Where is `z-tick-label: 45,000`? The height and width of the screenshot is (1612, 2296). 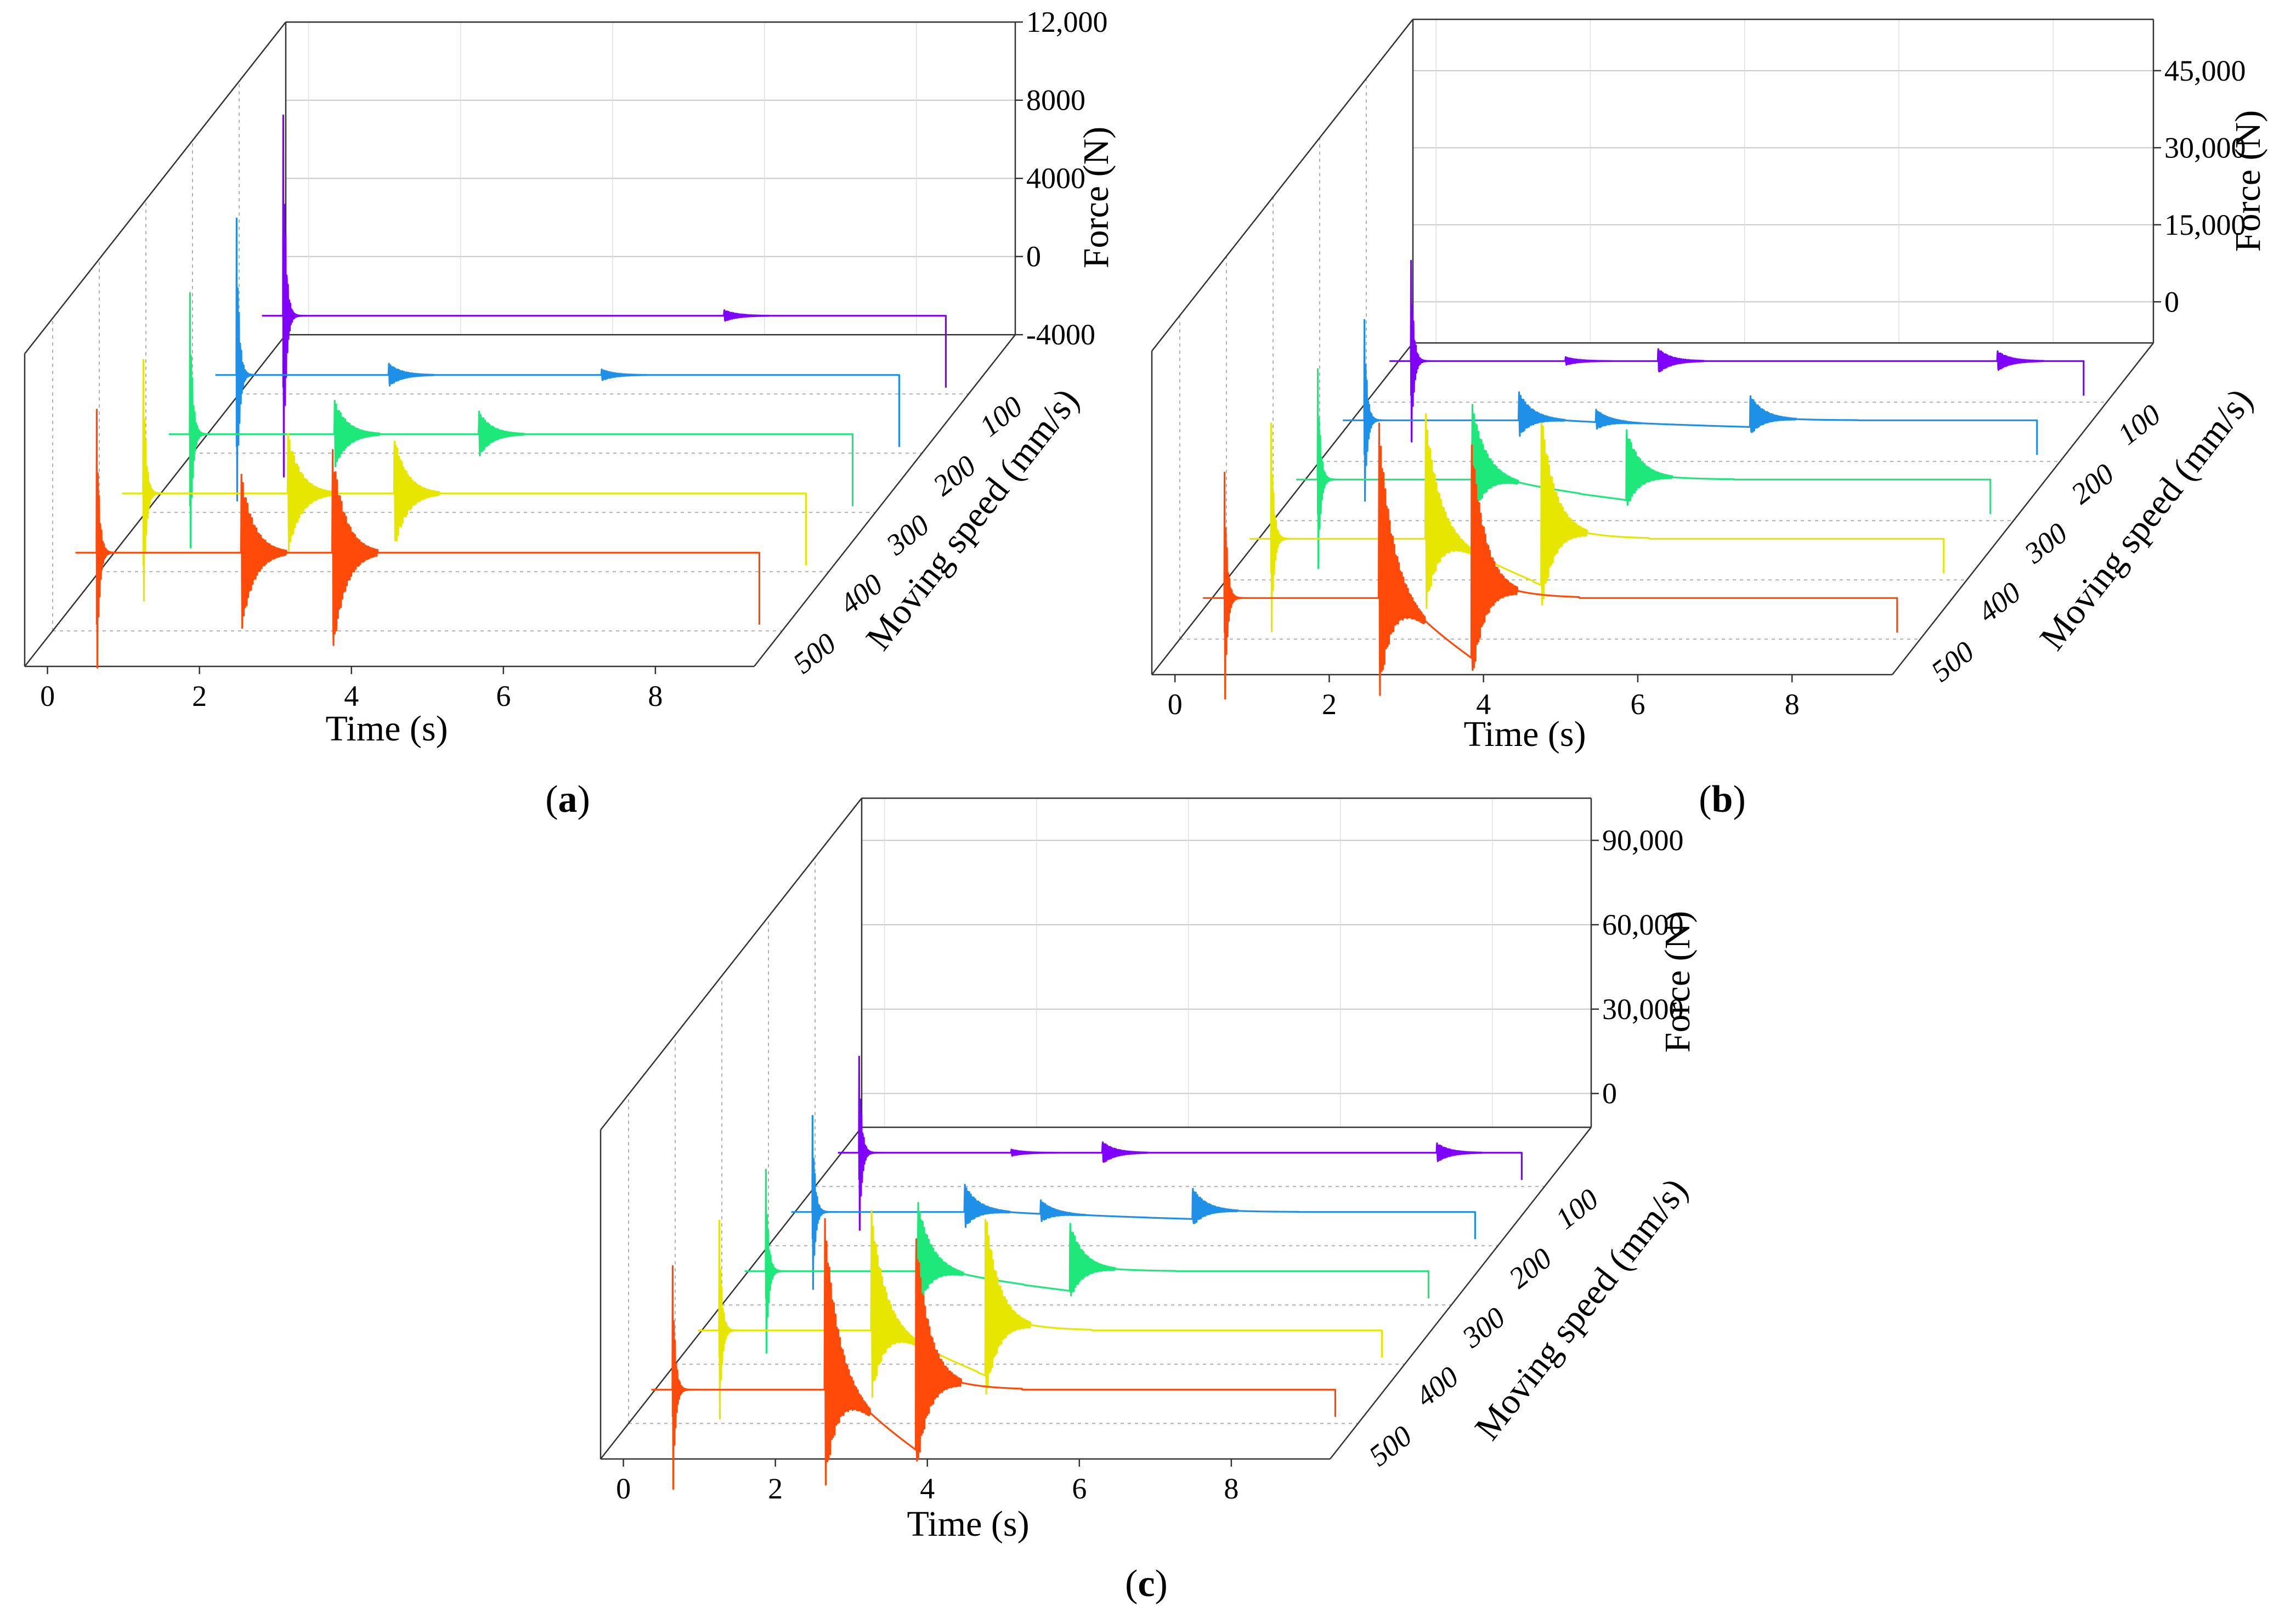 z-tick-label: 45,000 is located at coordinates (2205, 70).